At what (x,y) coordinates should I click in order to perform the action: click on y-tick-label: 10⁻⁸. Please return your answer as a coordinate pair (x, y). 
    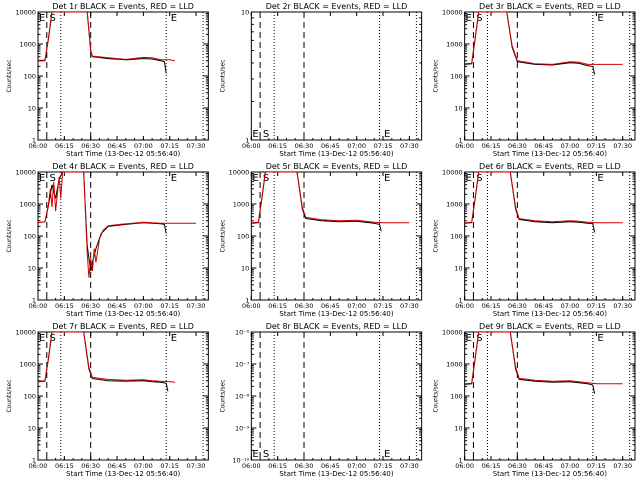
    Looking at the image, I should click on (242, 397).